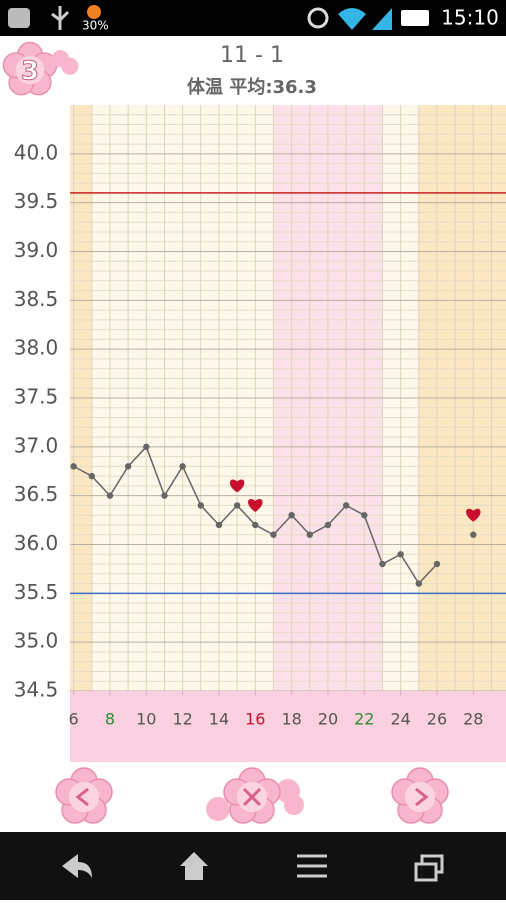 This screenshot has width=506, height=904. Describe the element at coordinates (30, 72) in the screenshot. I see `badge-text: 3` at that location.